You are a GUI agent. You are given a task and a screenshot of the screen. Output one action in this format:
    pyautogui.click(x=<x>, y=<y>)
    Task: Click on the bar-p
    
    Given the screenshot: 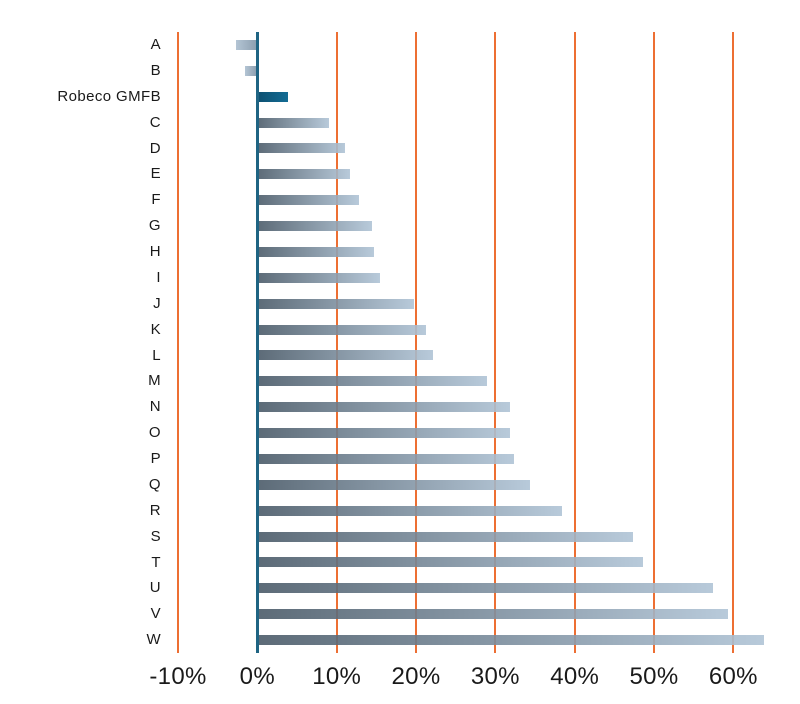 What is the action you would take?
    pyautogui.click(x=385, y=458)
    